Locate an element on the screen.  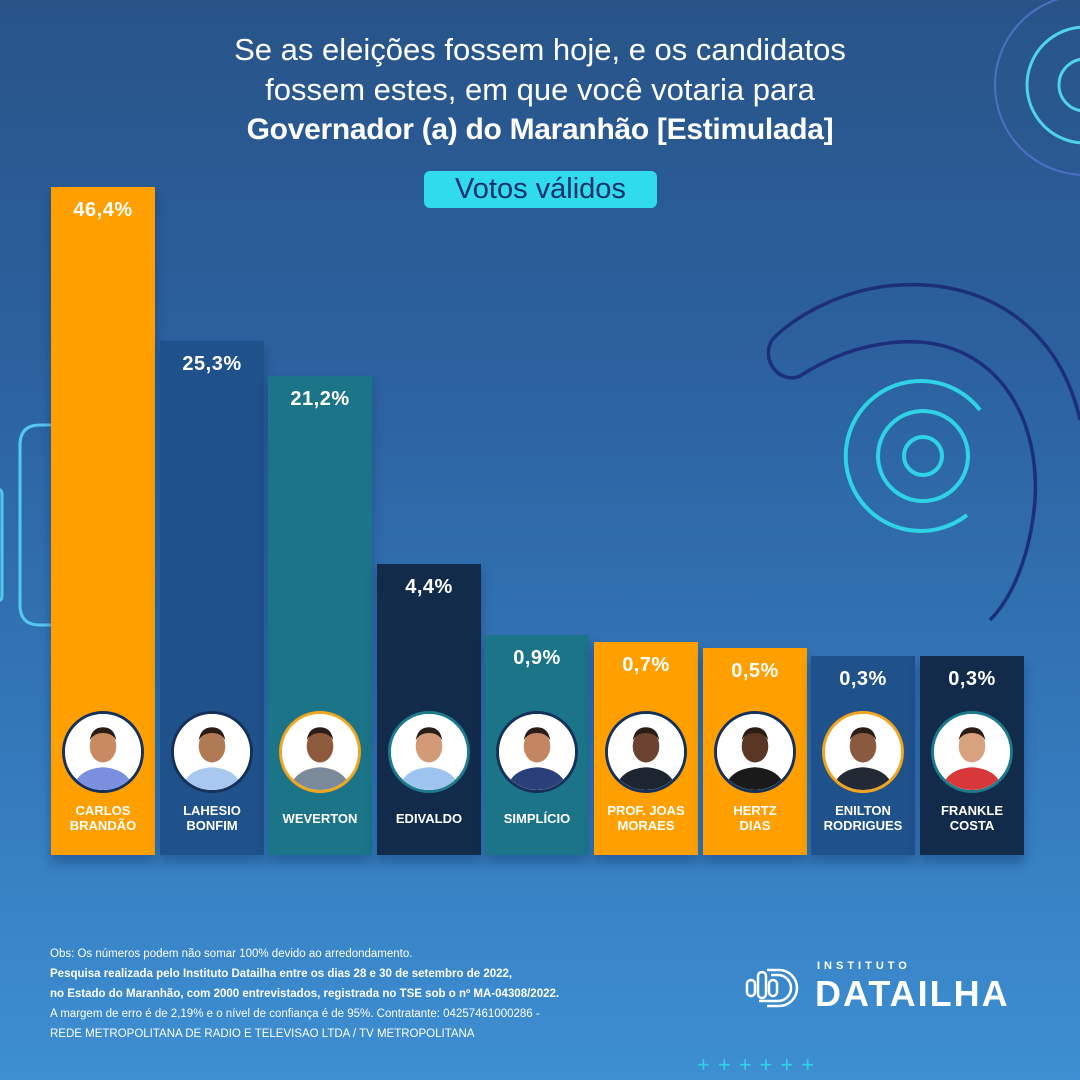
bar-hertz-dias: 0,5% HERTZ DIAS is located at coordinates (755, 751).